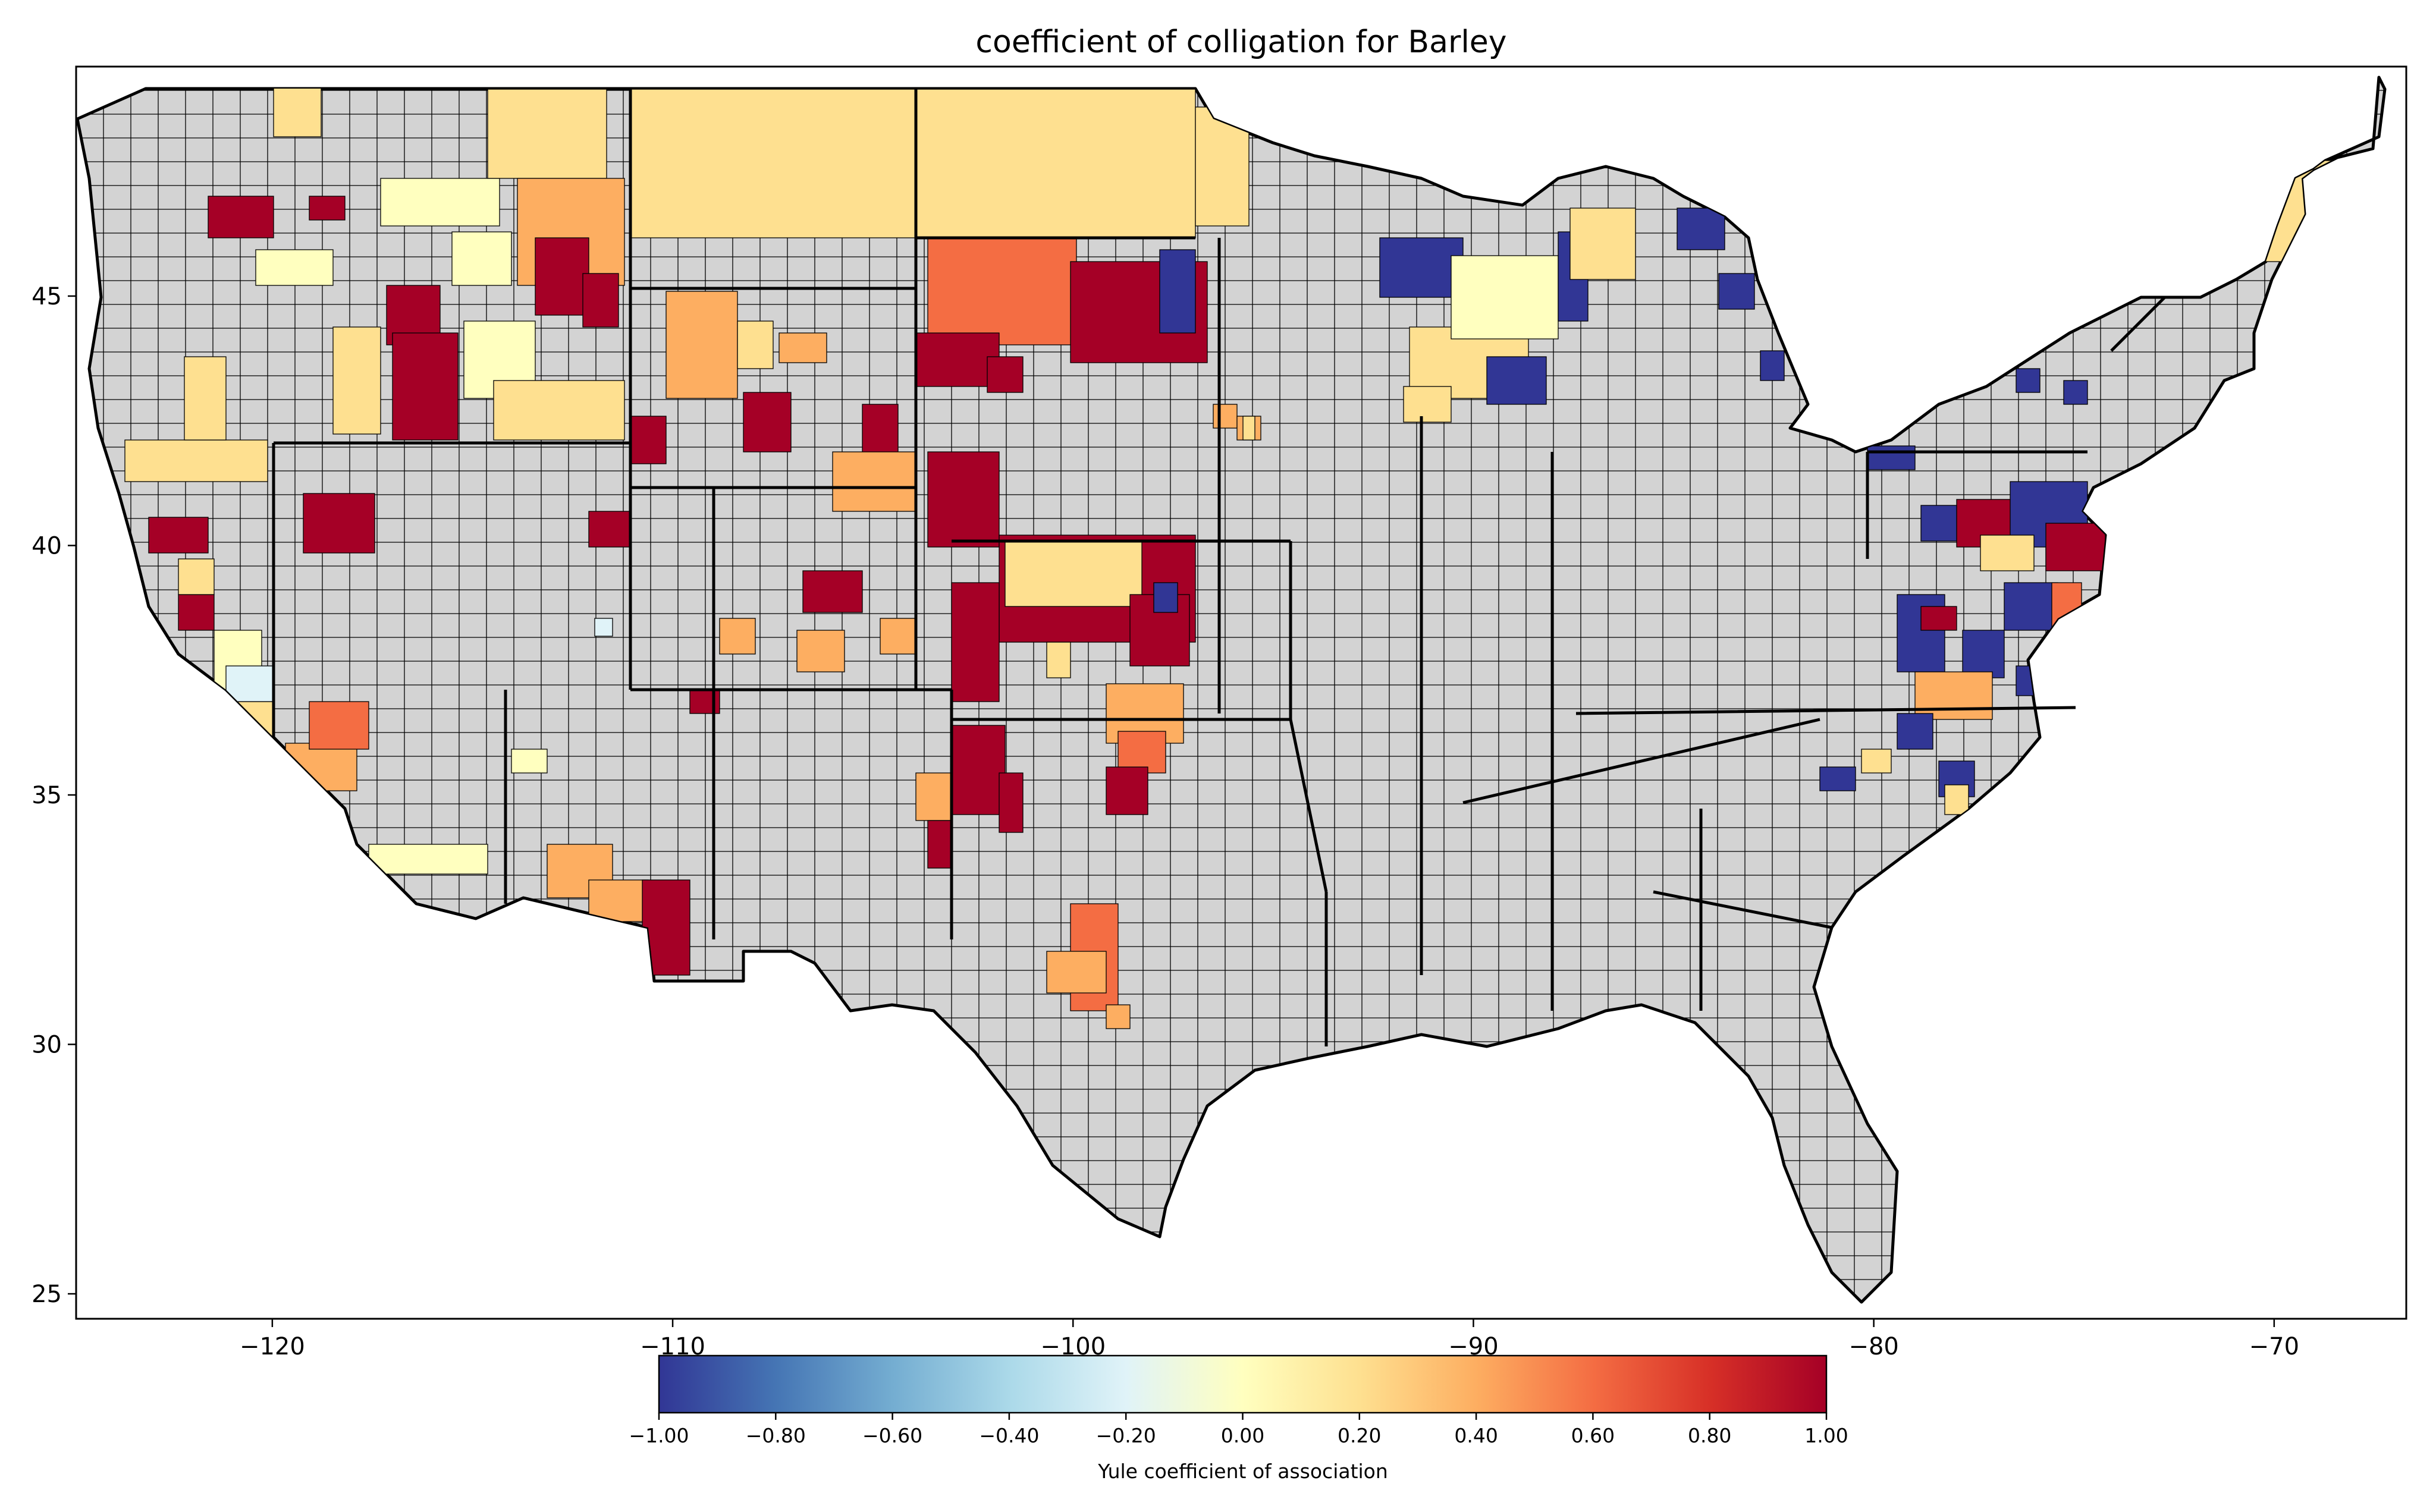 This screenshot has height=1512, width=2436. Describe the element at coordinates (776, 1435) in the screenshot. I see `colorbar-tick-label: −0.80` at that location.